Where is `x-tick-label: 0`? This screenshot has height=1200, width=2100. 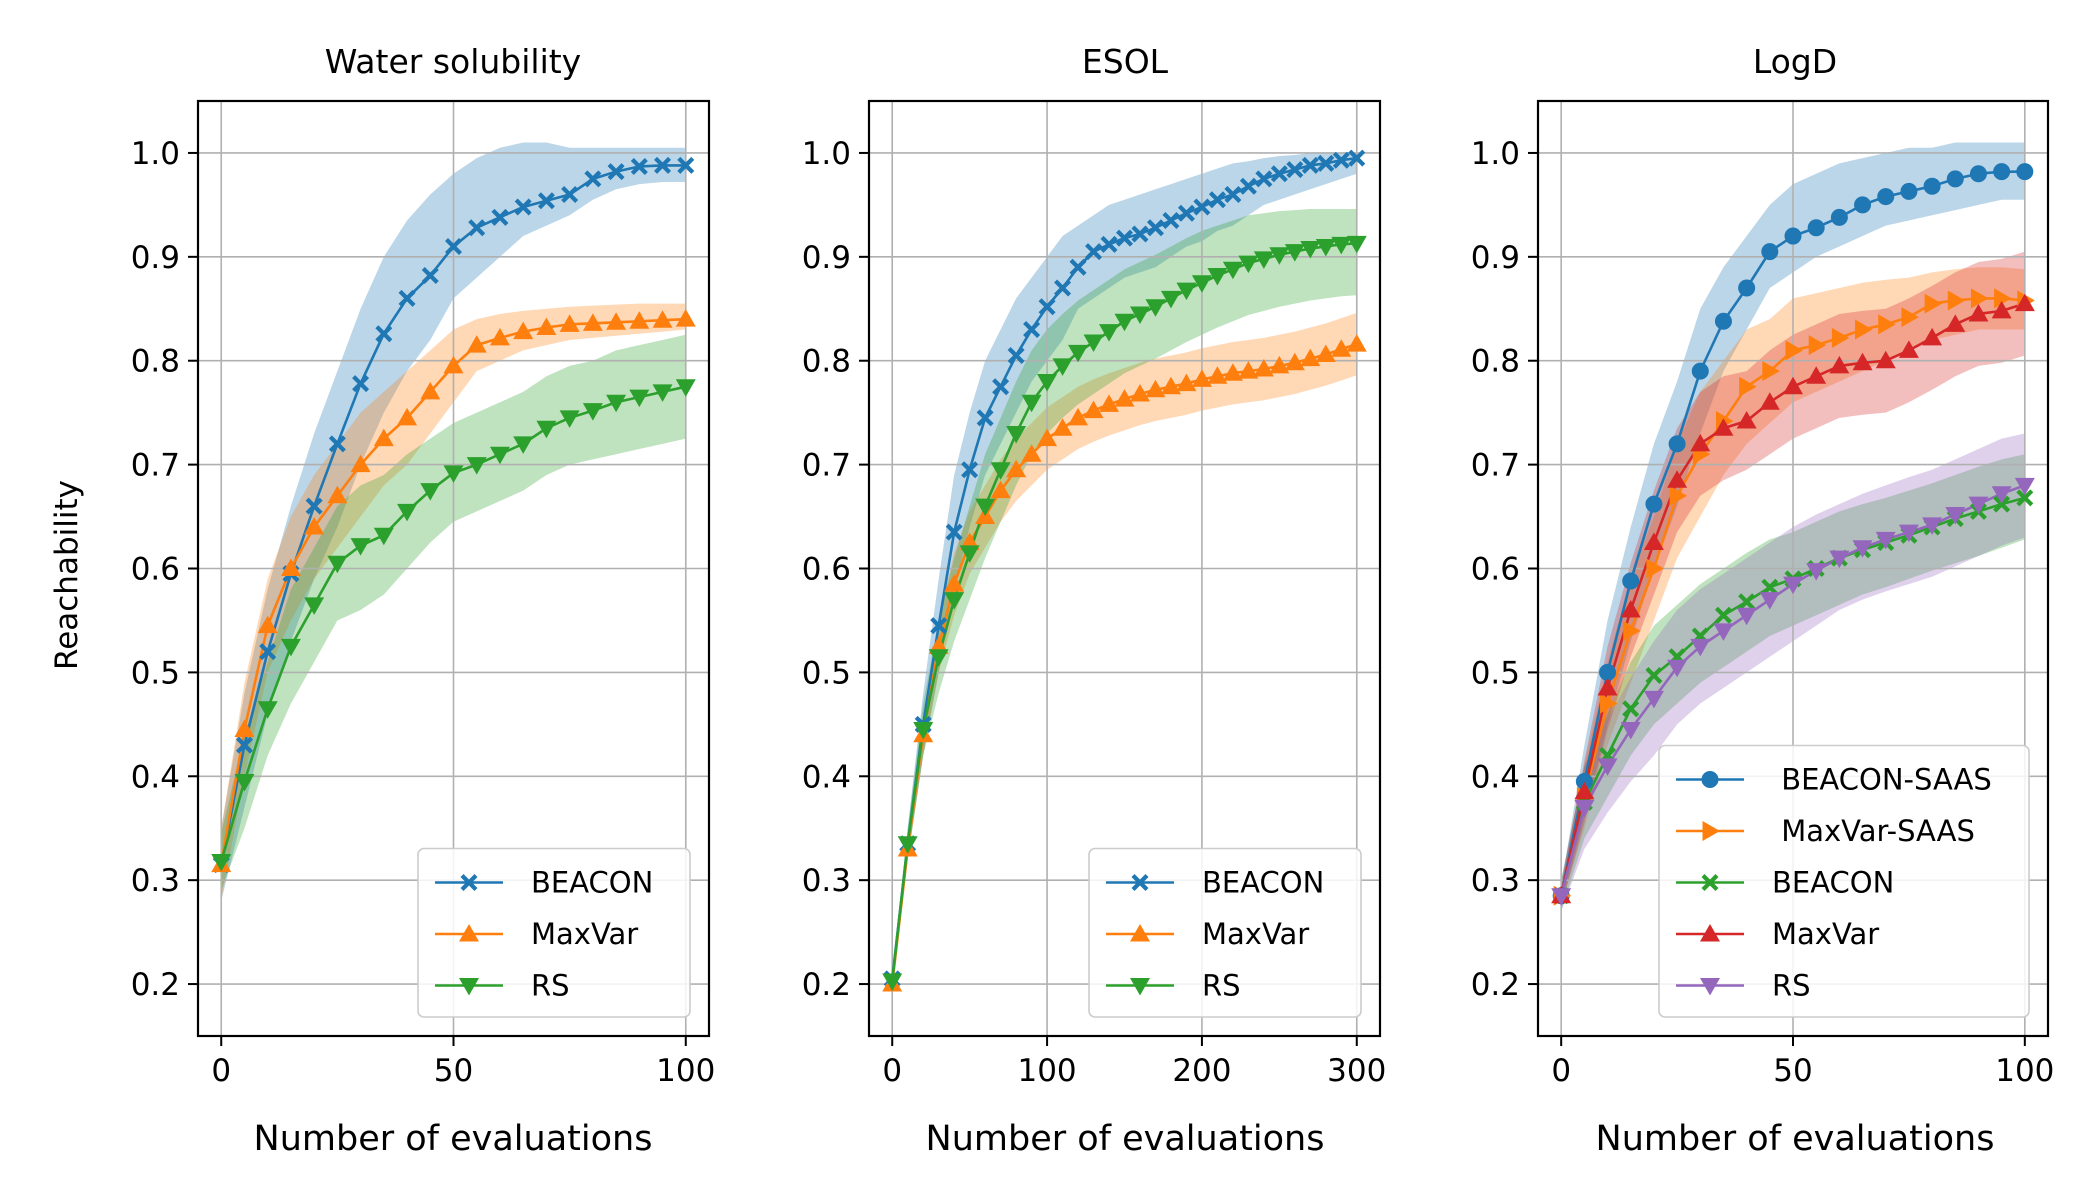 x-tick-label: 0 is located at coordinates (1561, 1071).